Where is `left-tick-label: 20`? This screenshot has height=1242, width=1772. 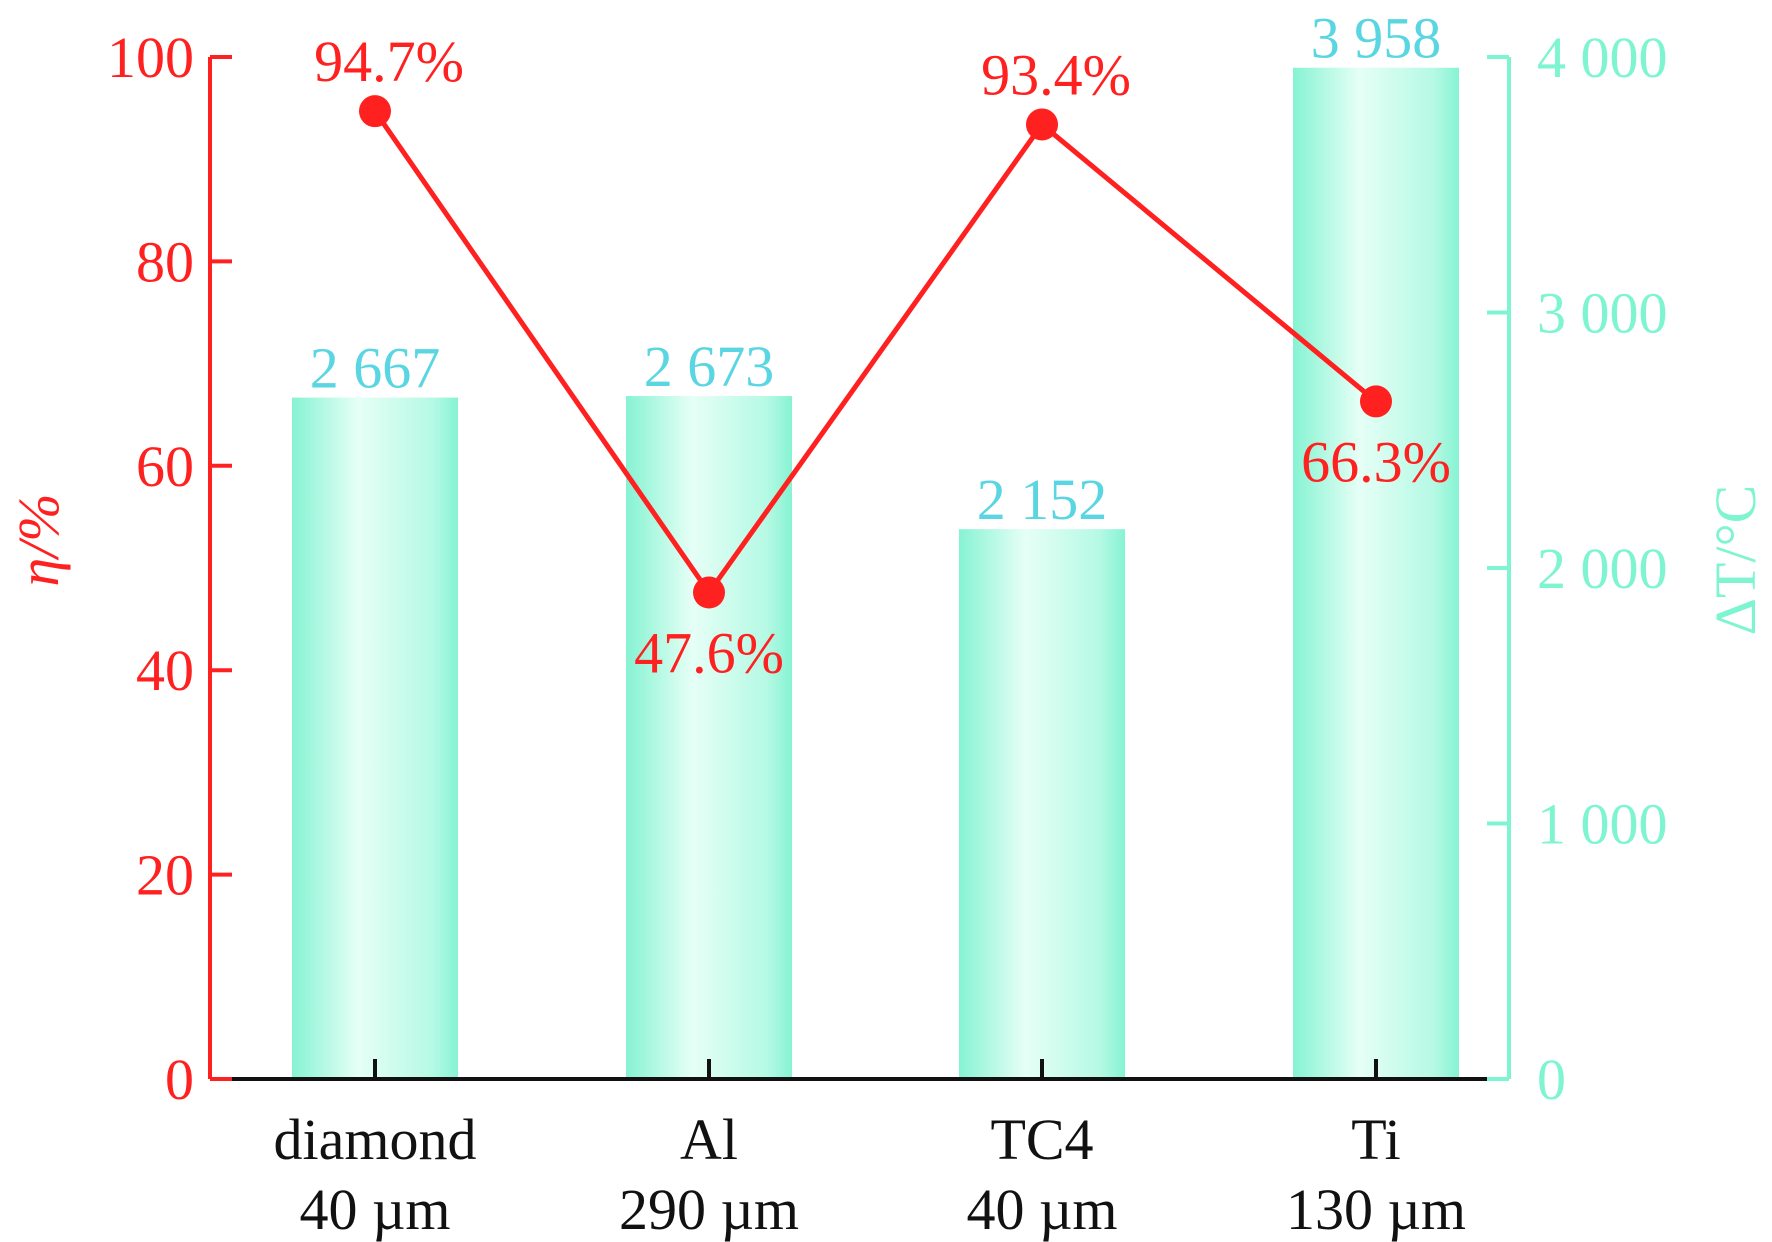
left-tick-label: 20 is located at coordinates (165, 875).